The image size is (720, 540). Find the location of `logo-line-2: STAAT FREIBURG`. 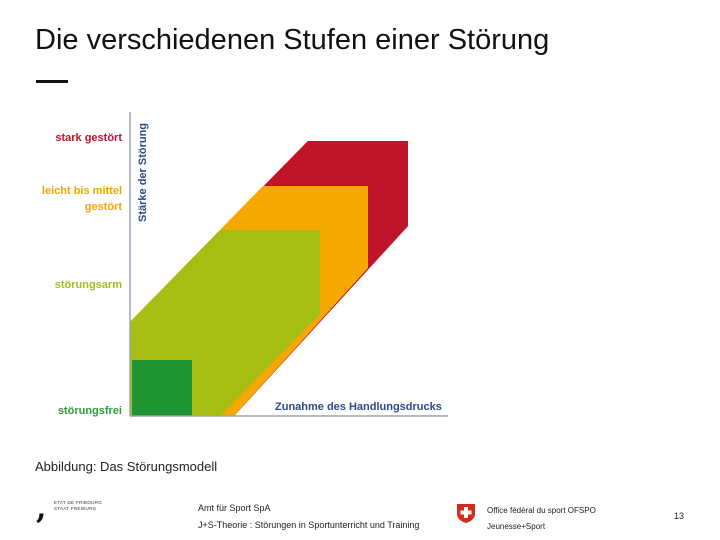

logo-line-2: STAAT FREIBURG is located at coordinates (75, 508).